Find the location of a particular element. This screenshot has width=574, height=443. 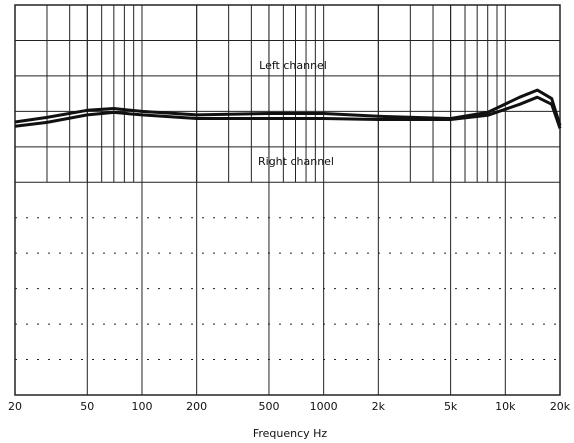

x-tick-label: 20 is located at coordinates (15, 406).